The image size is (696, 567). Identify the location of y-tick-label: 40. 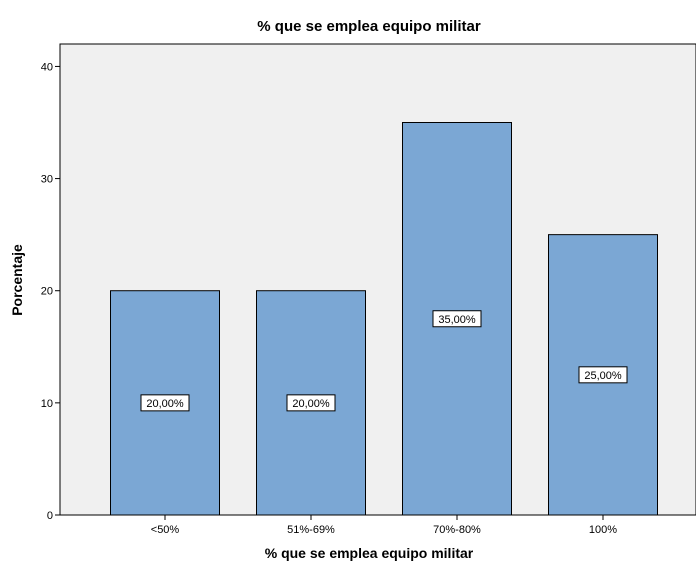
(47, 67).